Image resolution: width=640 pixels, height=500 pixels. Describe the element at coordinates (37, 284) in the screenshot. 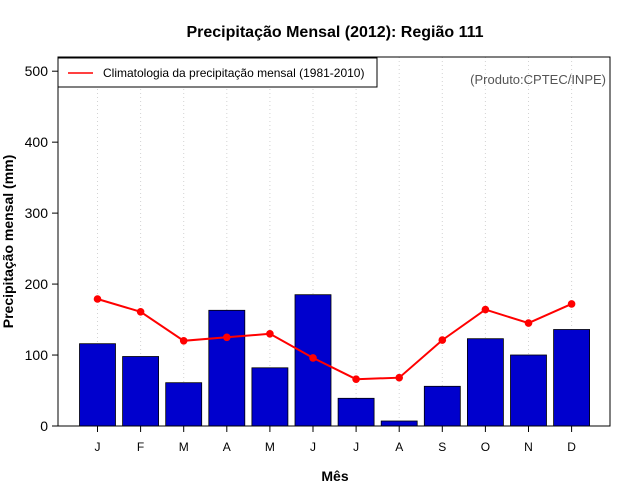

I see `y-tick-label-2: 200` at that location.